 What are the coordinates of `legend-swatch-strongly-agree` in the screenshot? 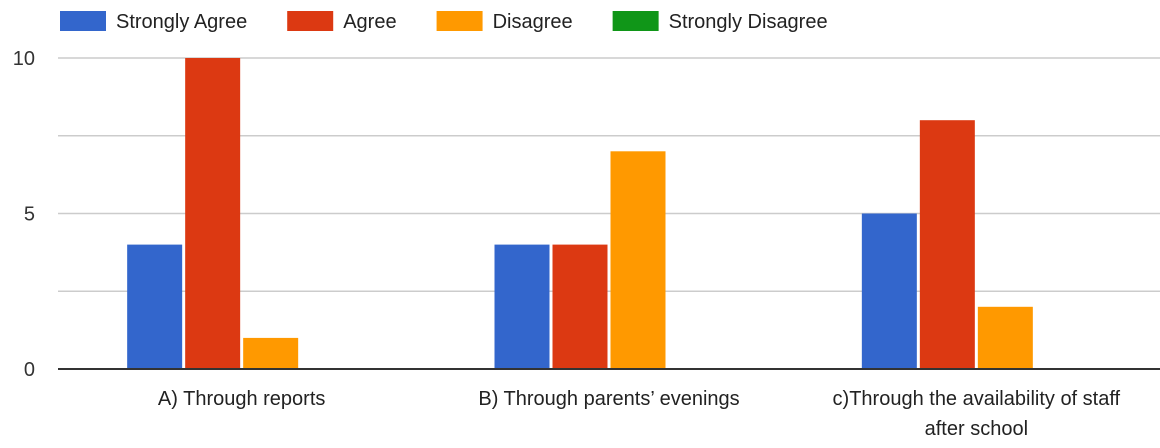 It's located at (83, 21).